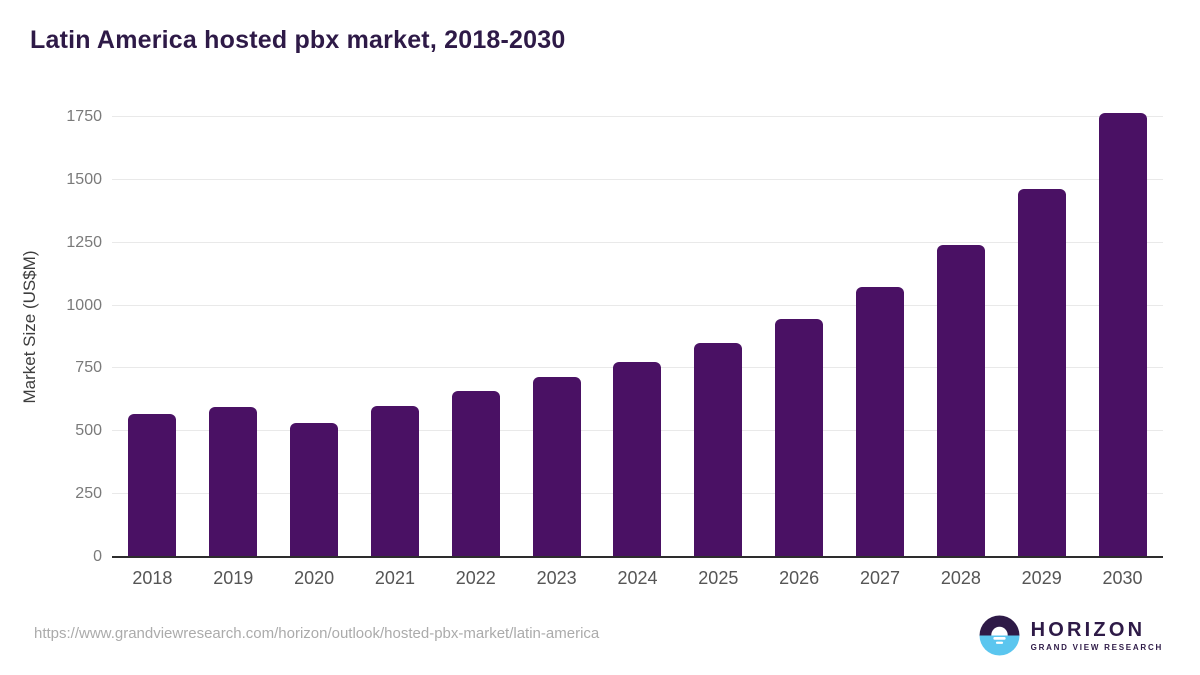 This screenshot has width=1200, height=675. What do you see at coordinates (88, 431) in the screenshot?
I see `y-tick-label: 500` at bounding box center [88, 431].